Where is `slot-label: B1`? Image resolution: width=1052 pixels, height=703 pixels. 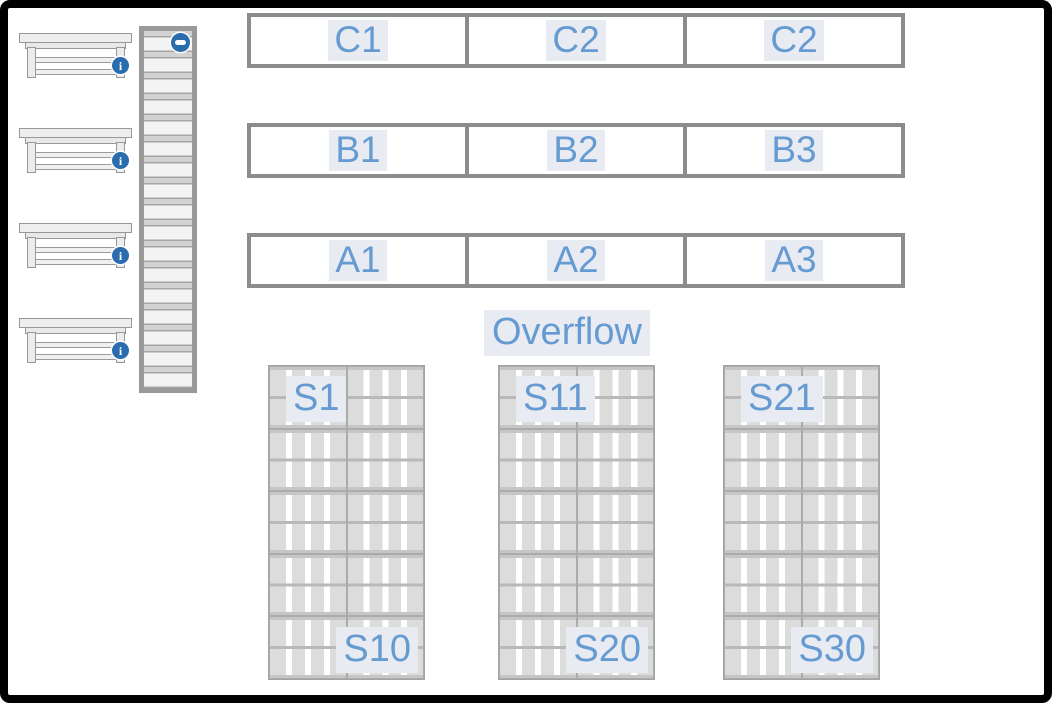
slot-label: B1 is located at coordinates (358, 150).